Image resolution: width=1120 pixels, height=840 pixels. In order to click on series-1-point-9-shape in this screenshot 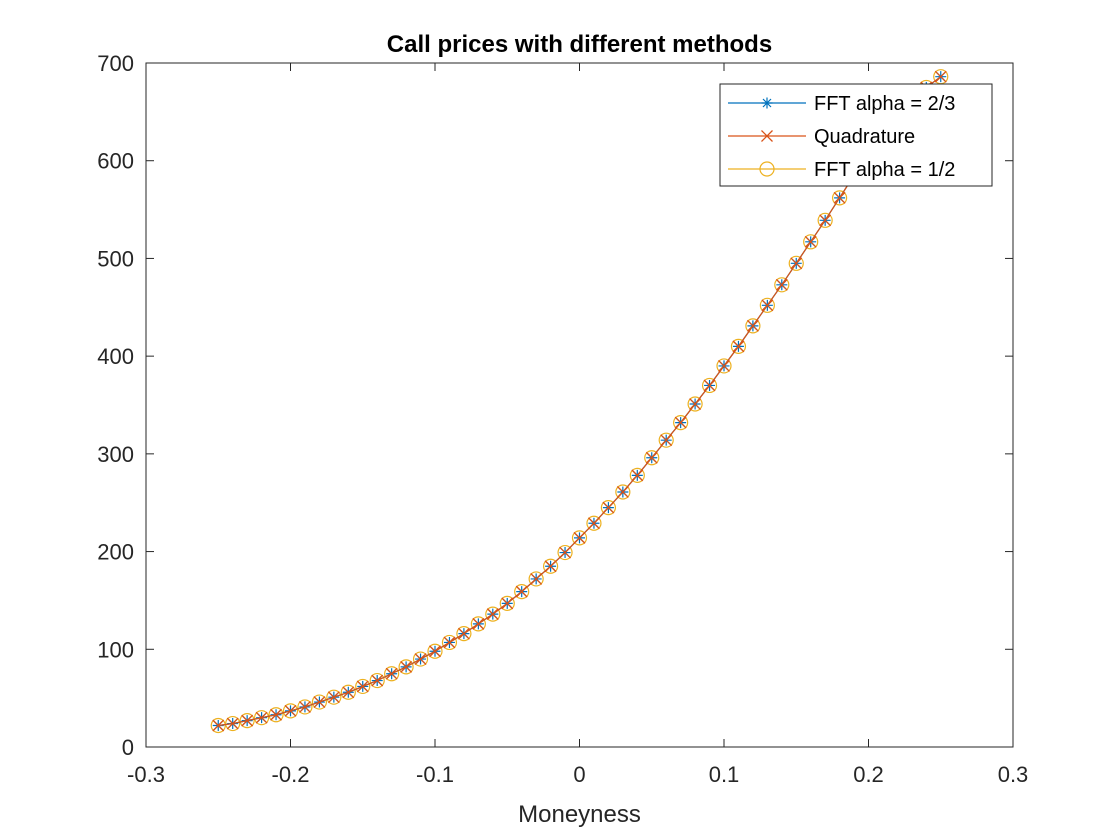, I will do `click(348, 692)`.